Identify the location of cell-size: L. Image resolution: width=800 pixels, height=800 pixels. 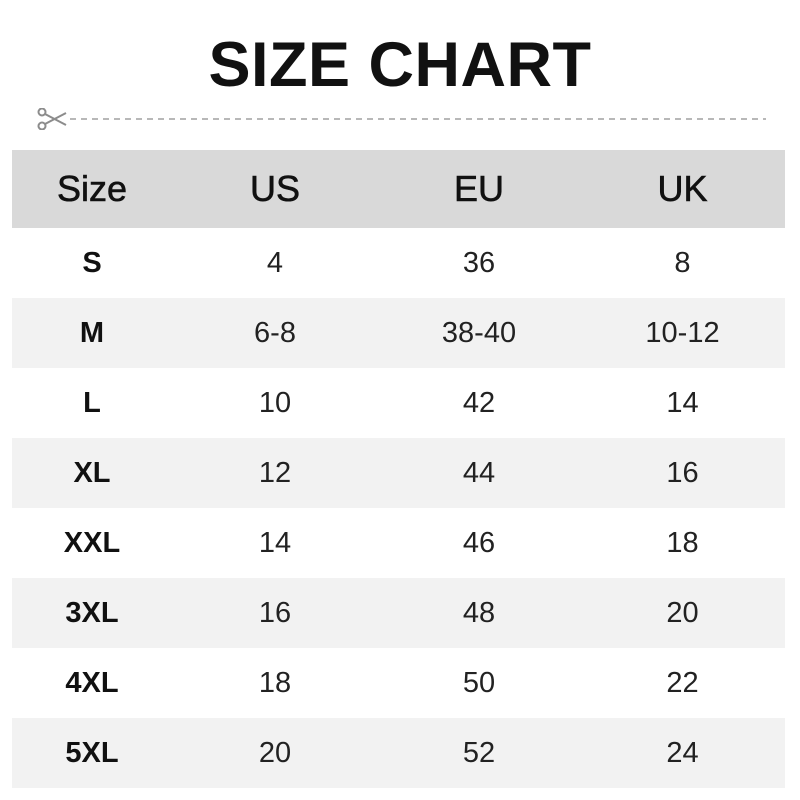
(92, 402).